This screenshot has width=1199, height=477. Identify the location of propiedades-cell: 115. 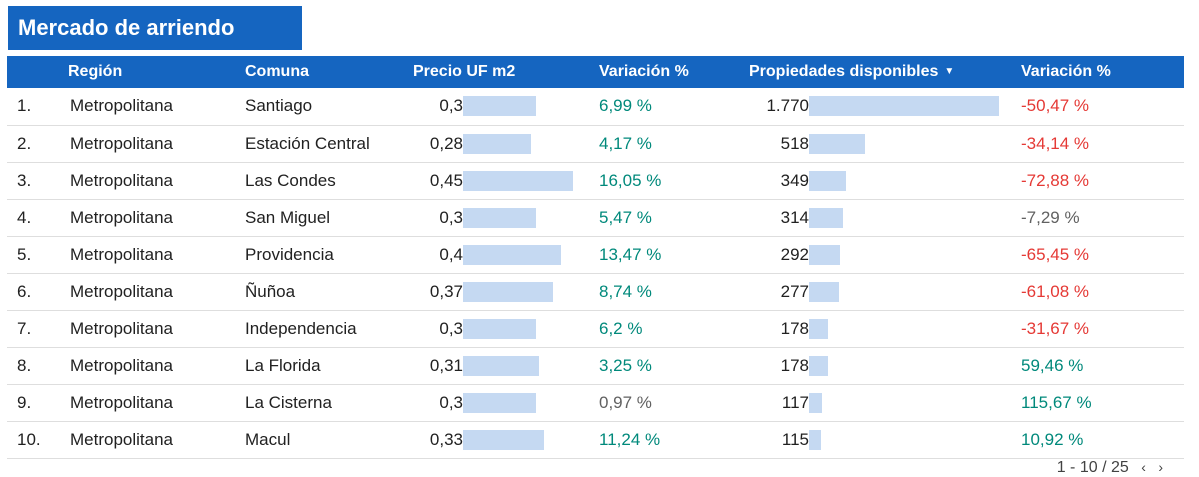
(885, 439).